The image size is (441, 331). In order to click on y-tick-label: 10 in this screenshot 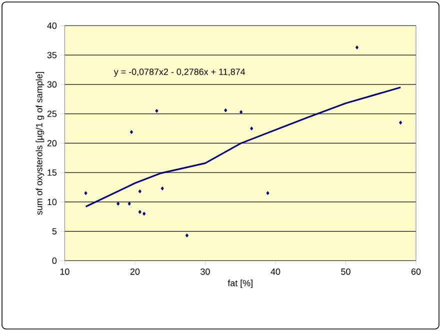, I will do `click(52, 202)`.